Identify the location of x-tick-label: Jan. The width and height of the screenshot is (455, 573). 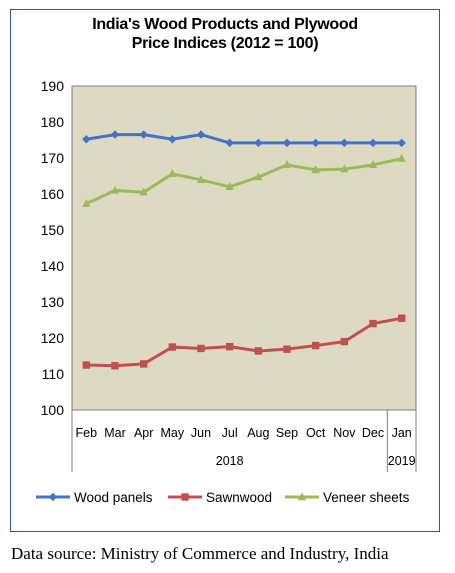
(402, 433).